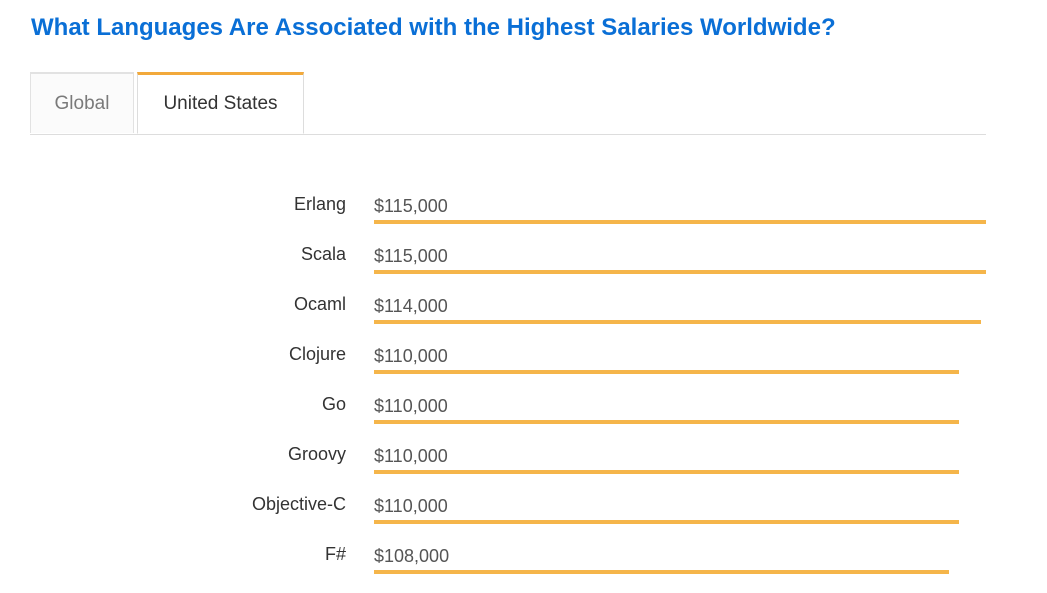 This screenshot has height=593, width=1047. What do you see at coordinates (316, 454) in the screenshot?
I see `language-label: Groovy` at bounding box center [316, 454].